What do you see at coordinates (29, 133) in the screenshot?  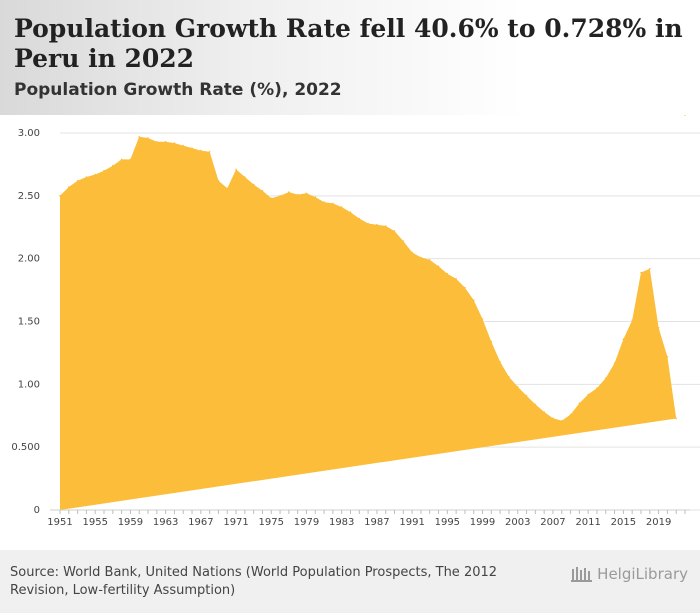 I see `y-tick-label: 3.00` at bounding box center [29, 133].